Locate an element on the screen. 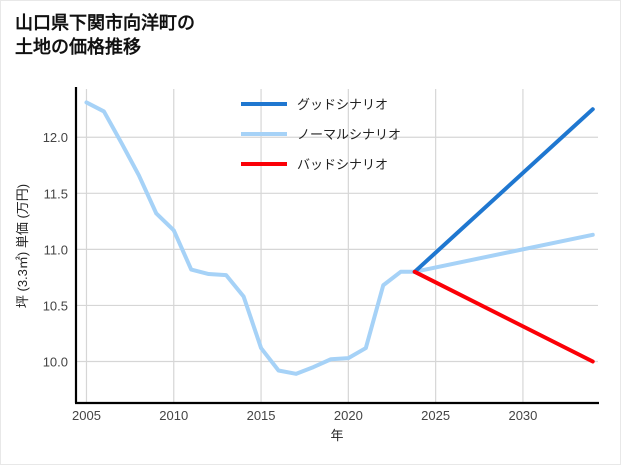 The image size is (621, 466). series-line-バッドシナリオ is located at coordinates (503, 316).